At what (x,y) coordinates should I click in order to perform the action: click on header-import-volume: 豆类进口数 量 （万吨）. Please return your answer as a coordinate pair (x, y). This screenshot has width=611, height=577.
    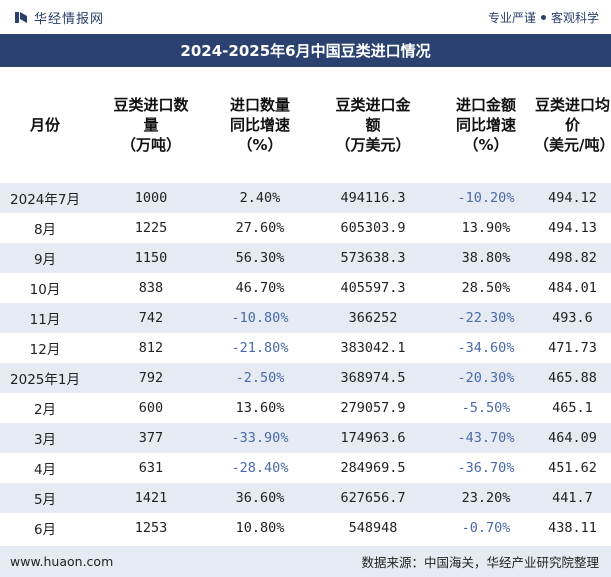
    Looking at the image, I should click on (151, 125).